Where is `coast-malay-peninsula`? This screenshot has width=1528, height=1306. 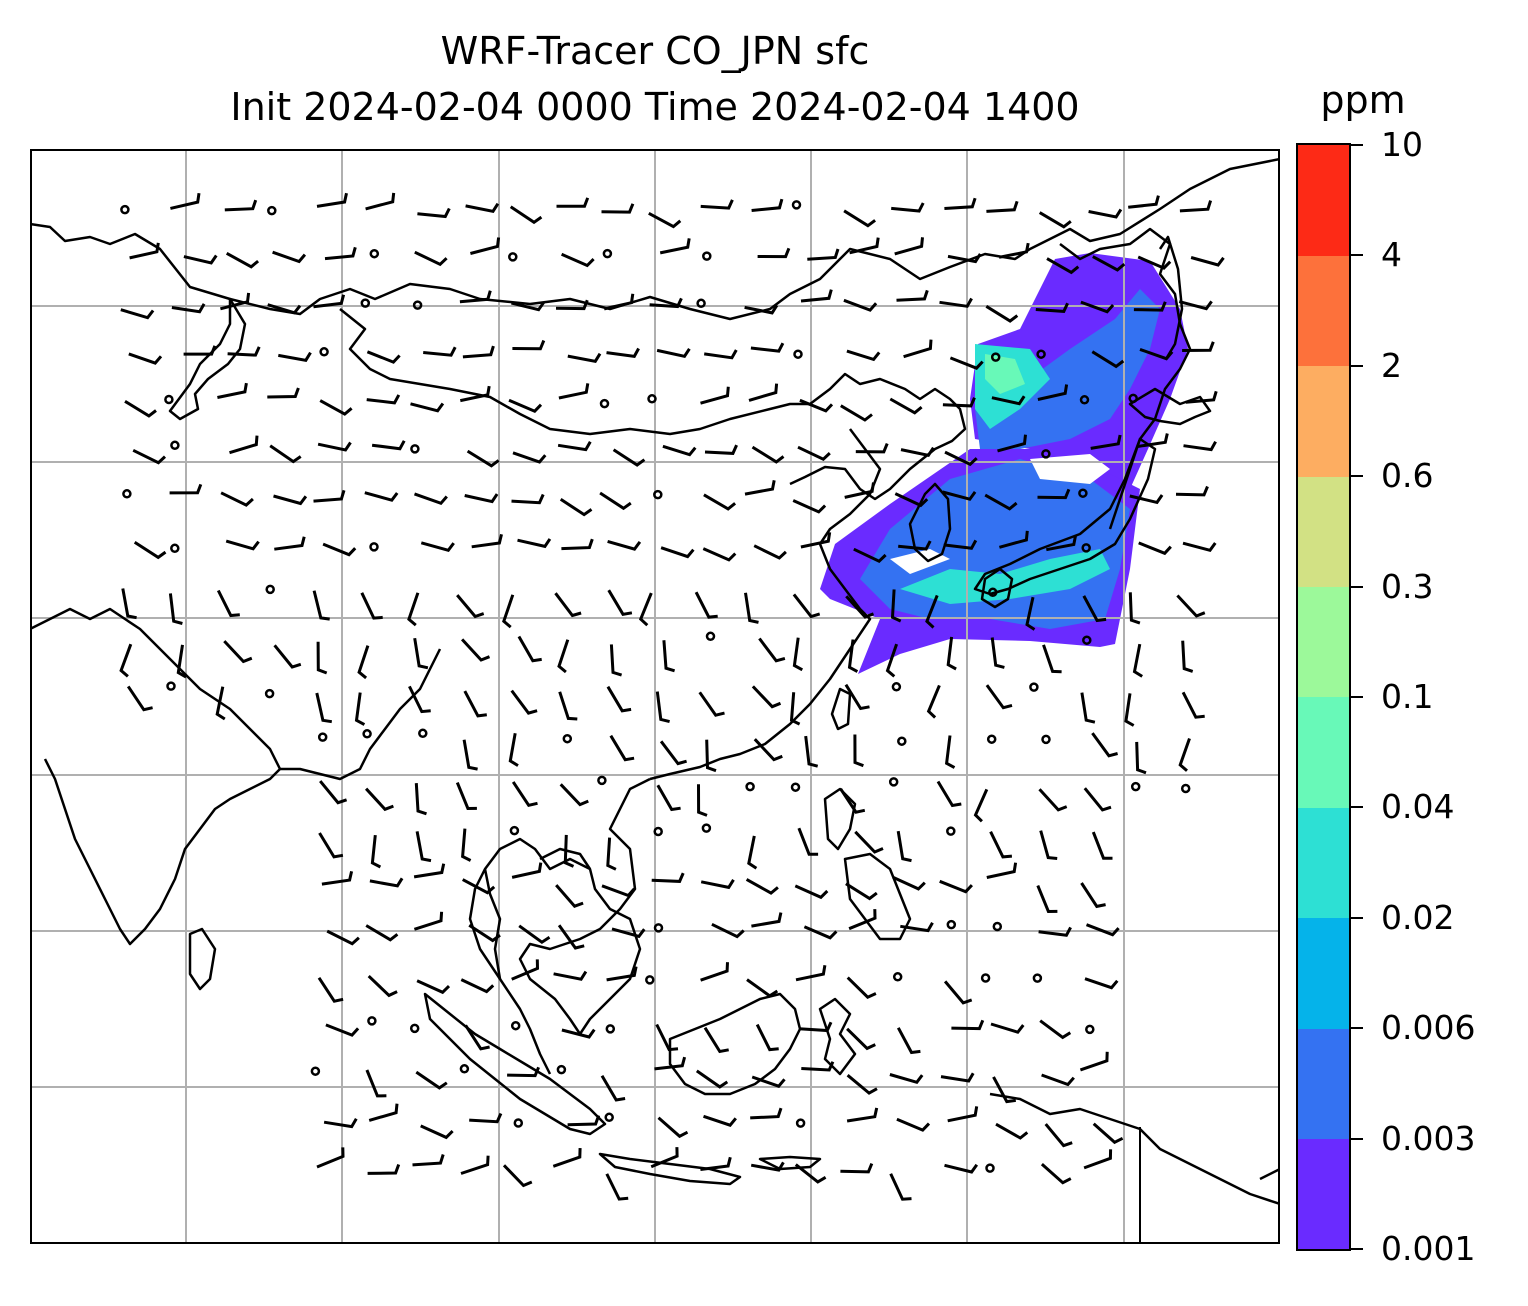 coast-malay-peninsula is located at coordinates (492, 924).